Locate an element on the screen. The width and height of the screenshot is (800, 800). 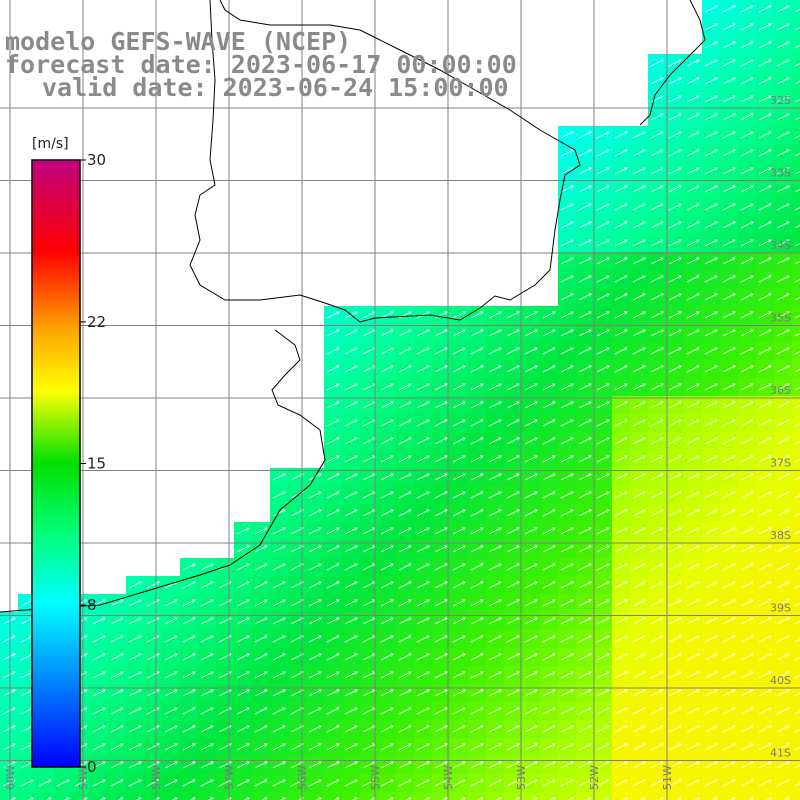
colorbar-tick-label: 15 is located at coordinates (96, 464).